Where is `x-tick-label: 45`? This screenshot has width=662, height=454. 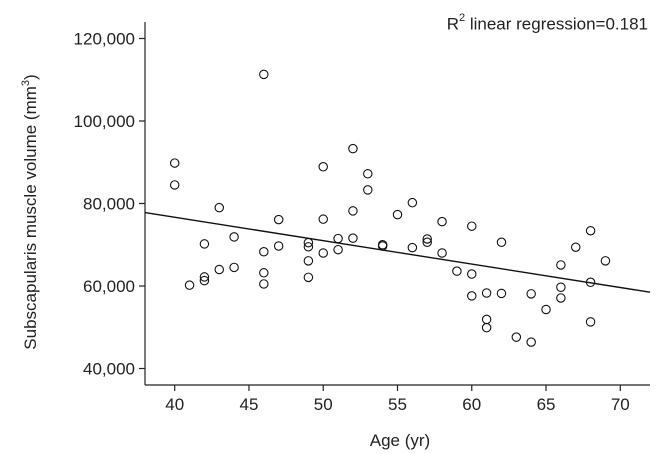 x-tick-label: 45 is located at coordinates (249, 404).